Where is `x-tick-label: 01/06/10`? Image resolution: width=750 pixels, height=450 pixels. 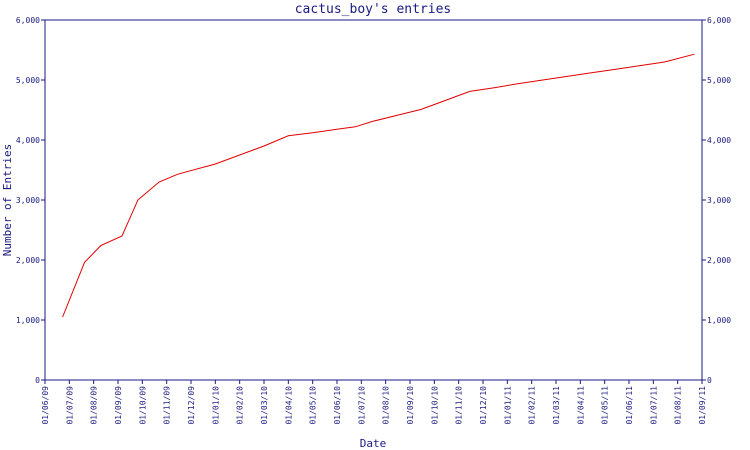 x-tick-label: 01/06/10 is located at coordinates (337, 405).